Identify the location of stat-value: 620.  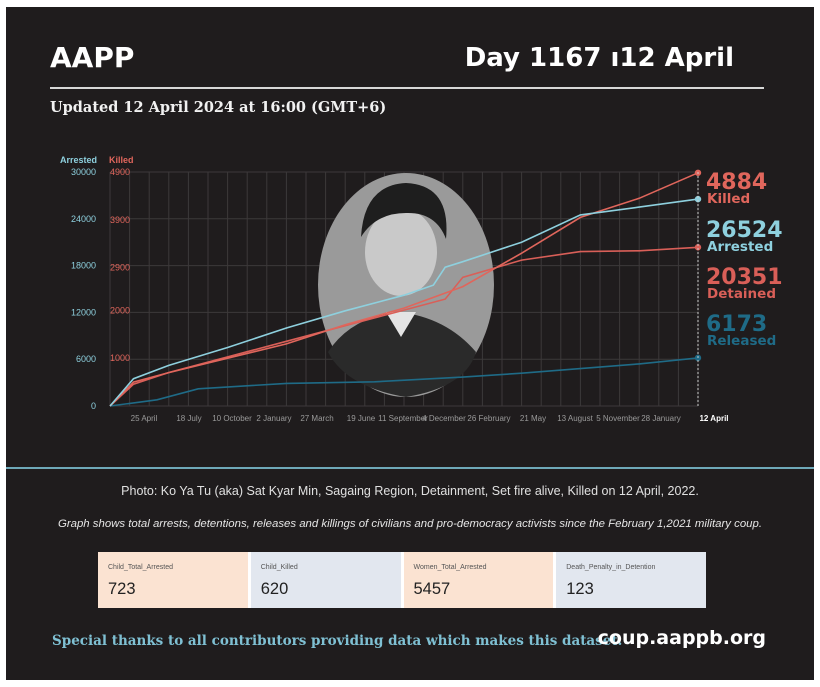
(274, 589).